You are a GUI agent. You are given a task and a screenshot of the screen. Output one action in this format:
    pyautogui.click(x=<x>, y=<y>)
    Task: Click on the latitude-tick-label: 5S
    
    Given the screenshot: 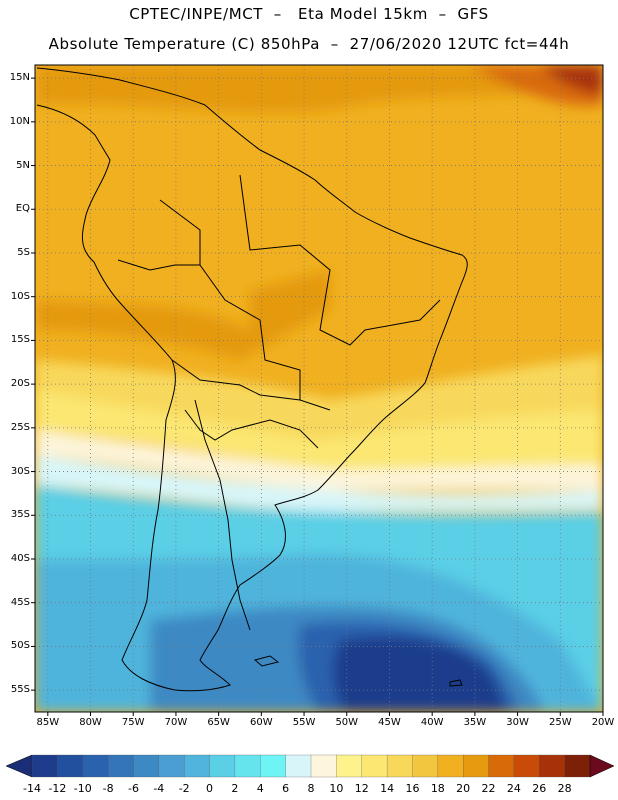 What is the action you would take?
    pyautogui.click(x=23, y=252)
    